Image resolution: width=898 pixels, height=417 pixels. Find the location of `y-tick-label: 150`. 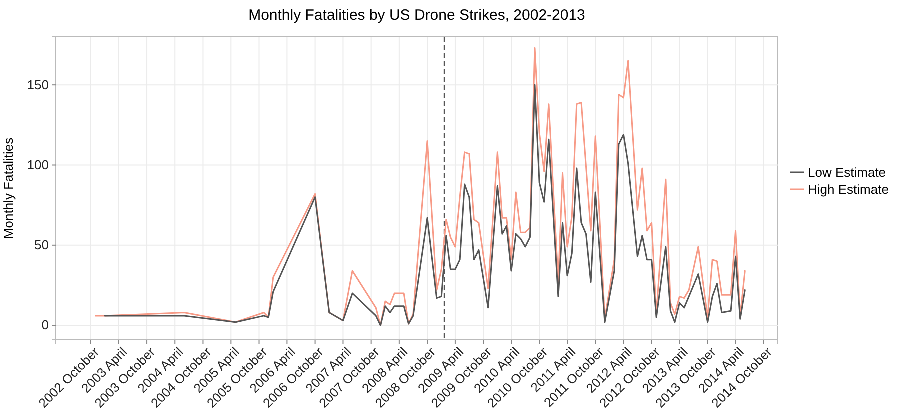

y-tick-label: 150 is located at coordinates (38, 84).